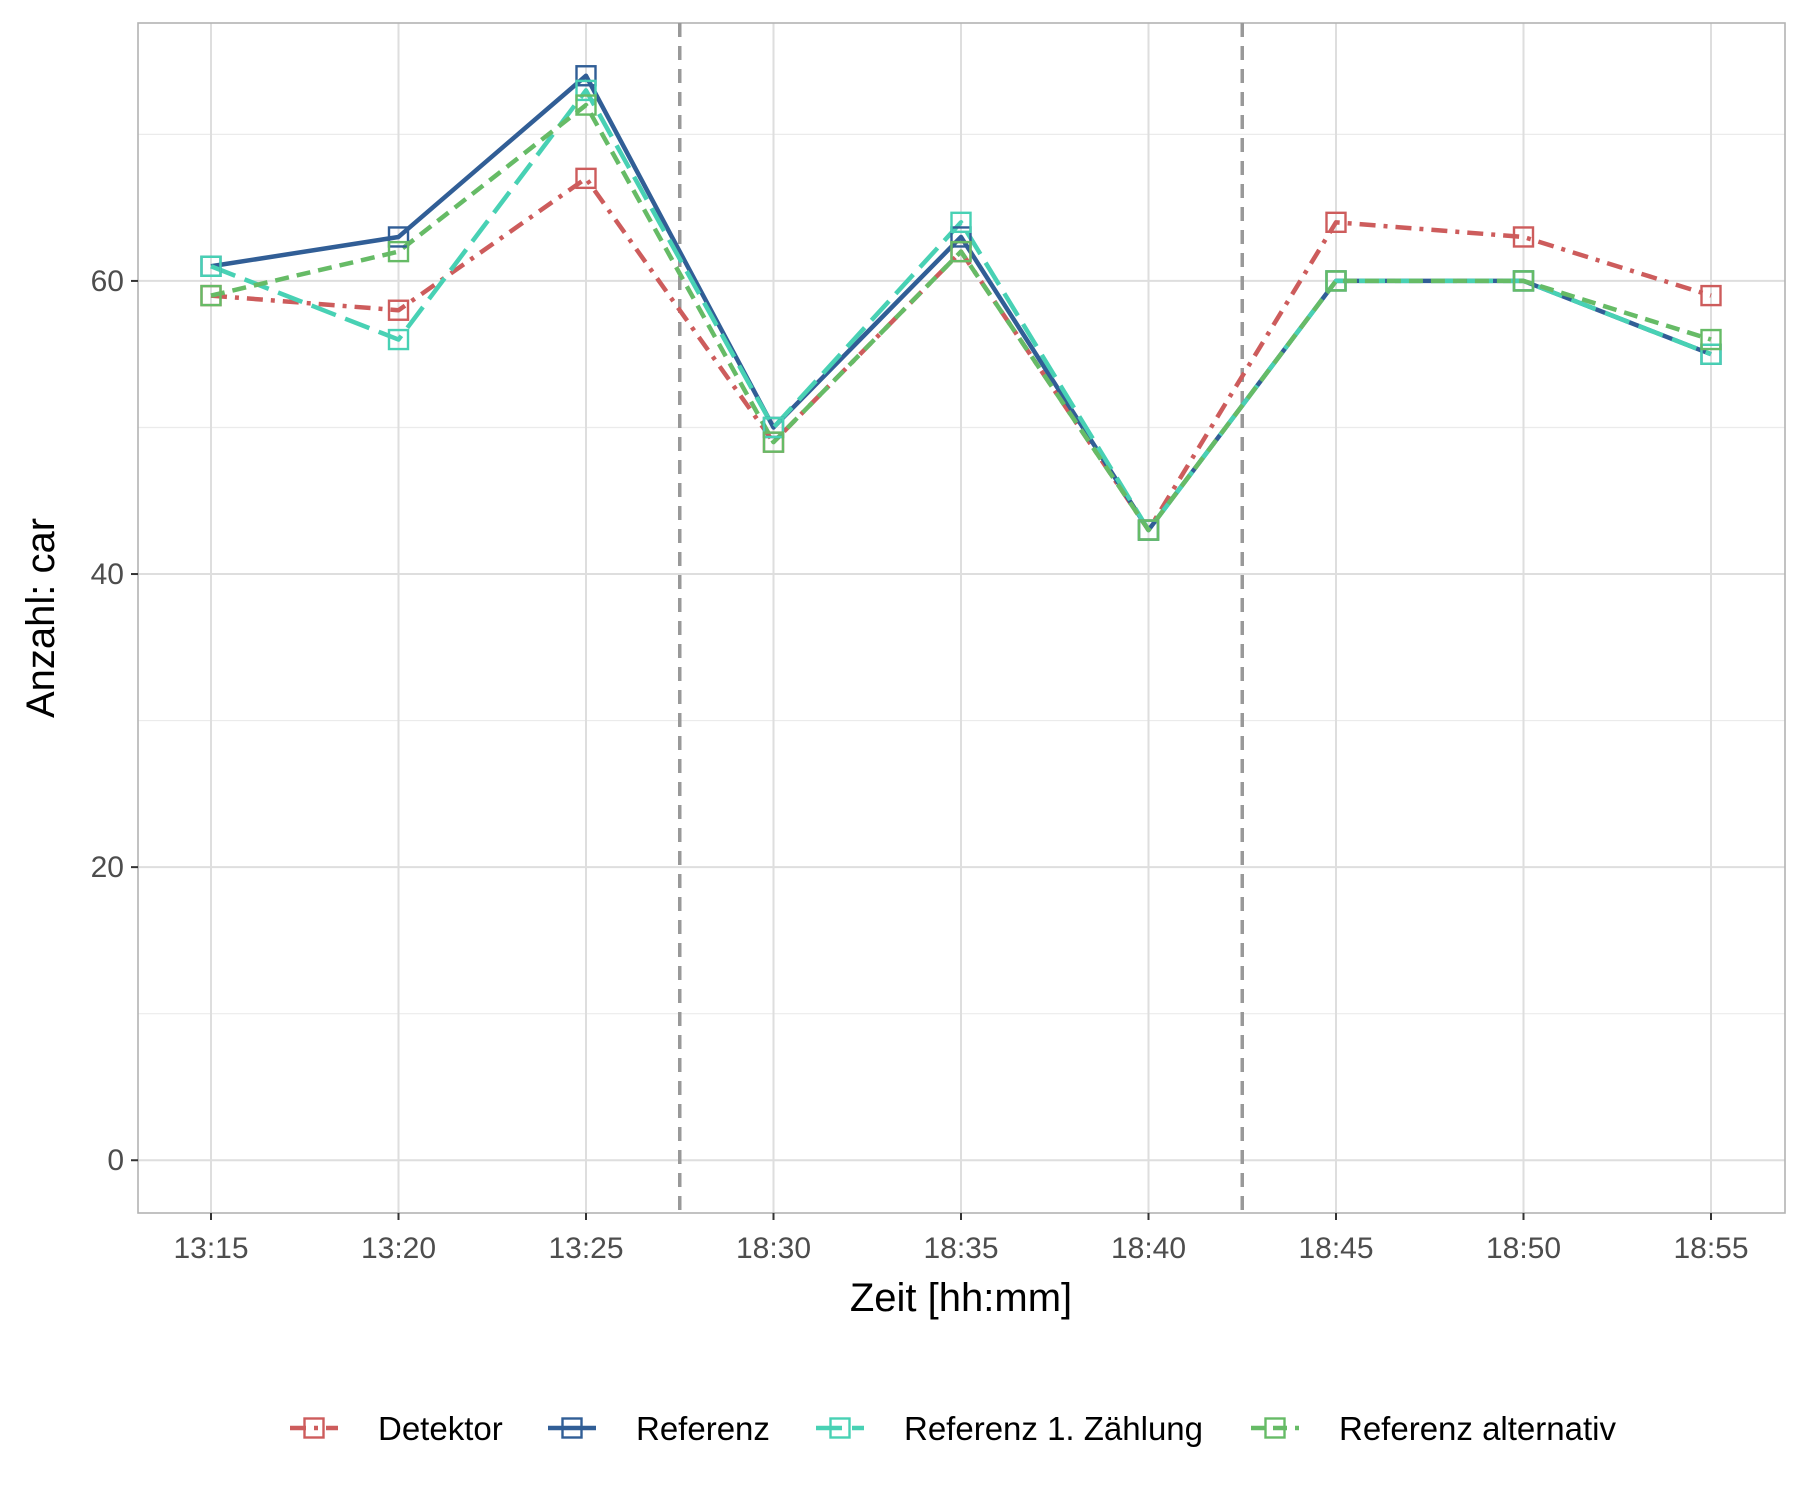  I want to click on legend-label: Referenz 1. Zählung, so click(1053, 1428).